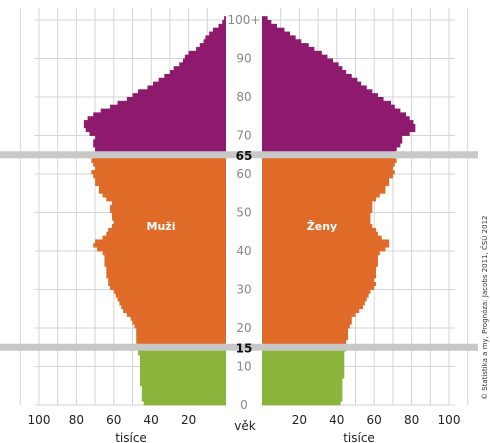 Image resolution: width=490 pixels, height=443 pixels. What do you see at coordinates (243, 59) in the screenshot?
I see `age-tick-label: 90` at bounding box center [243, 59].